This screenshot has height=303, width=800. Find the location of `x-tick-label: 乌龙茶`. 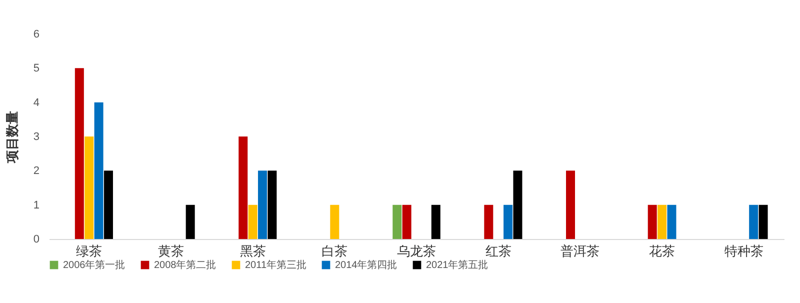

x-tick-label: 乌龙茶 is located at coordinates (416, 251).